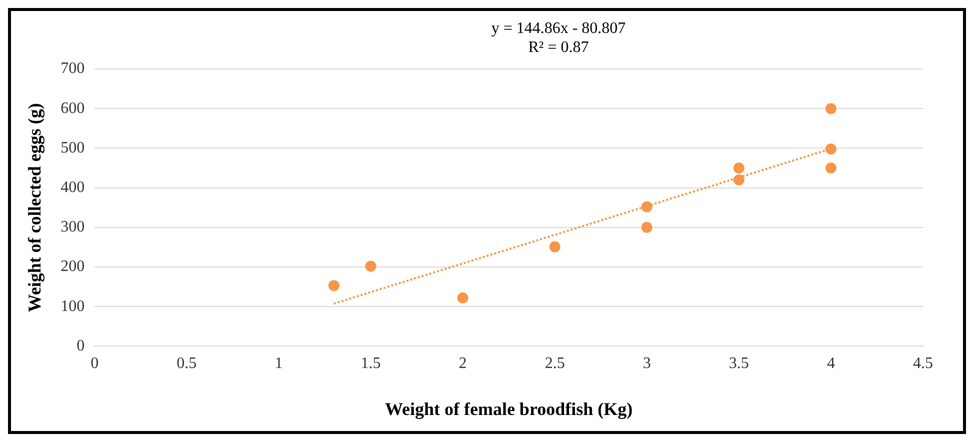 The image size is (980, 448). Describe the element at coordinates (80, 345) in the screenshot. I see `y-tick-label: 0` at that location.